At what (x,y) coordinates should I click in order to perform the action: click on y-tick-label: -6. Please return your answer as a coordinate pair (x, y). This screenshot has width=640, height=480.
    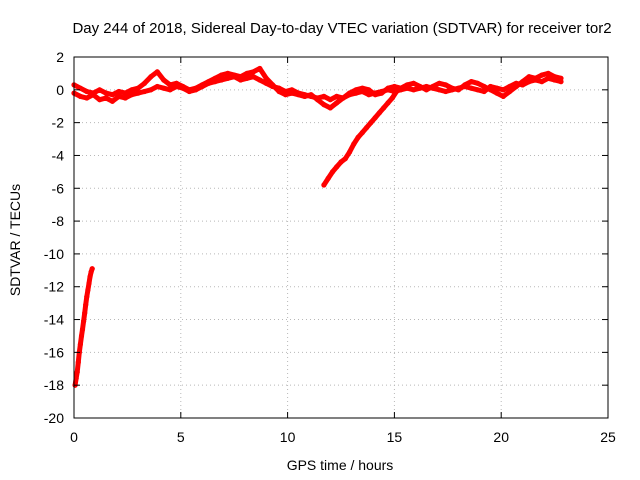
    Looking at the image, I should click on (58, 188).